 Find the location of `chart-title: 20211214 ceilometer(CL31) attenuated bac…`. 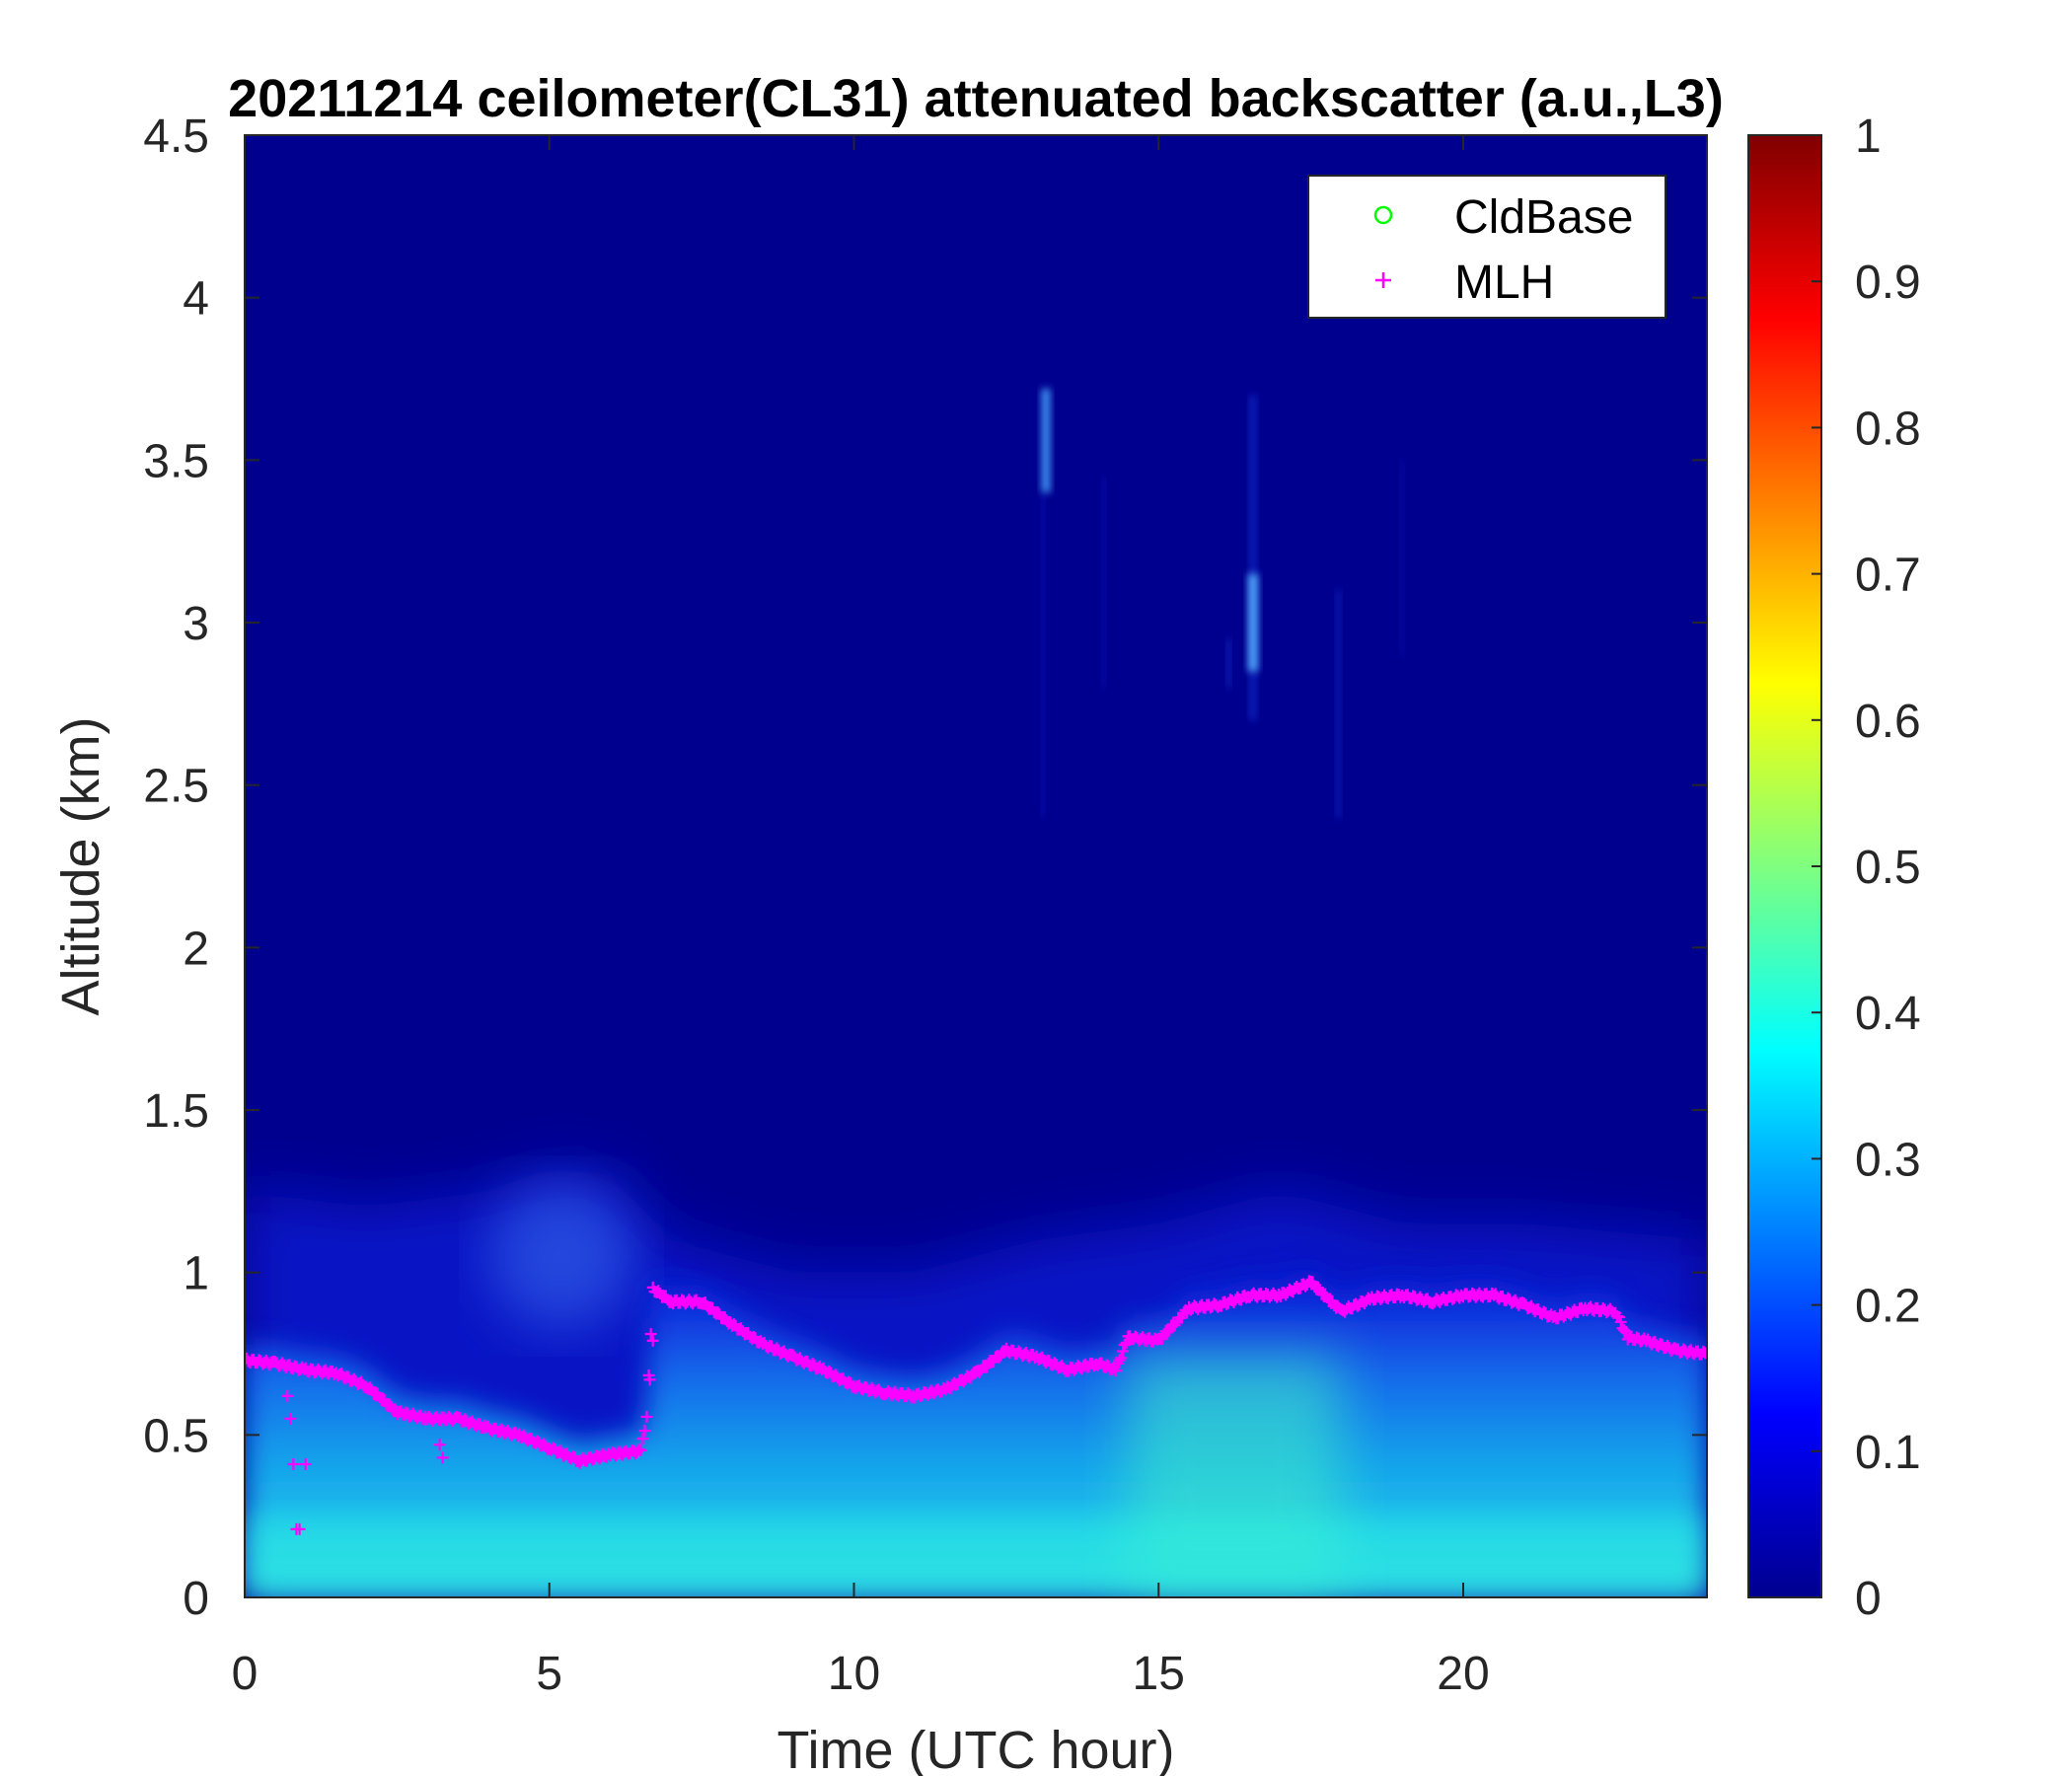

chart-title: 20211214 ceilometer(CL31) attenuated bac… is located at coordinates (976, 99).